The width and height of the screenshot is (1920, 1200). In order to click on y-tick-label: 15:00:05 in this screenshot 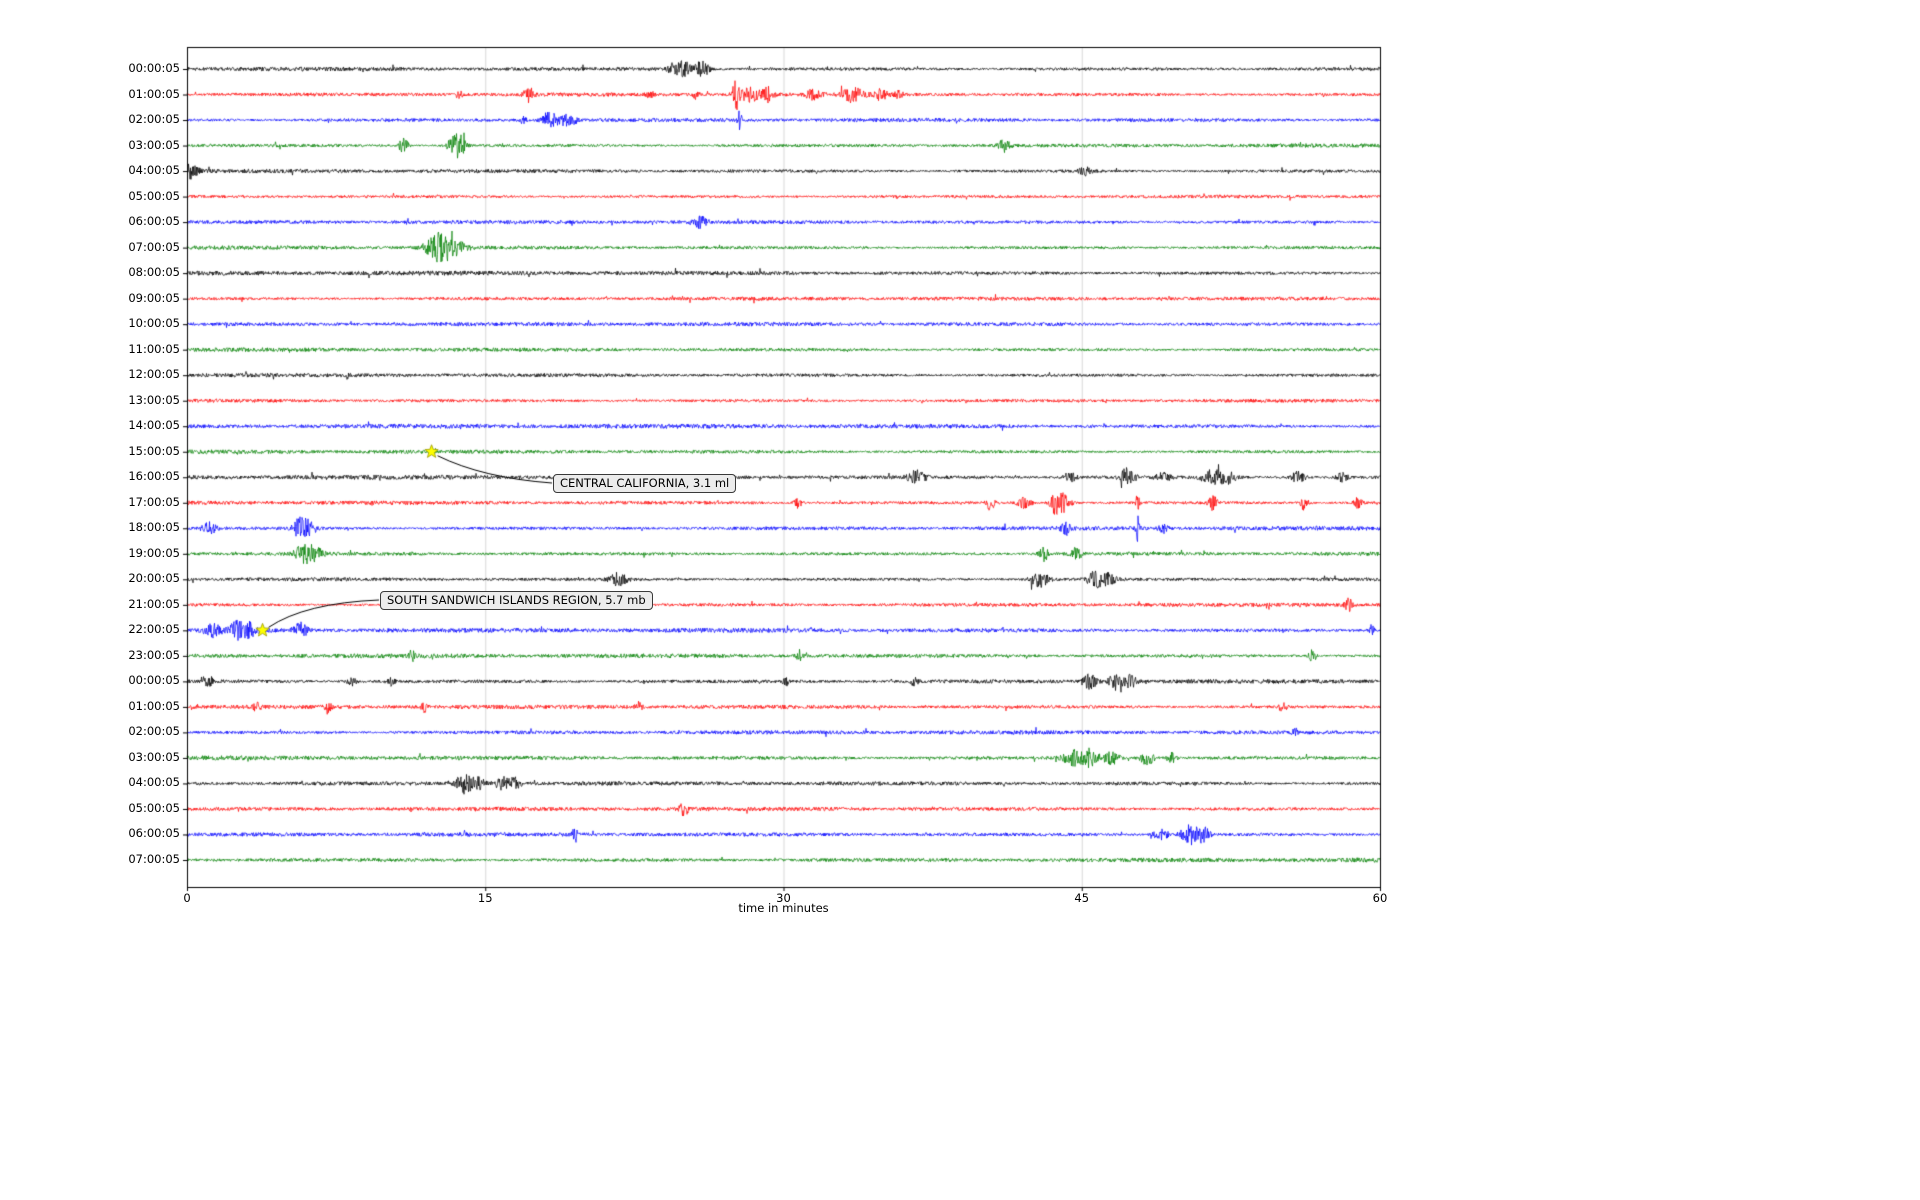, I will do `click(154, 450)`.